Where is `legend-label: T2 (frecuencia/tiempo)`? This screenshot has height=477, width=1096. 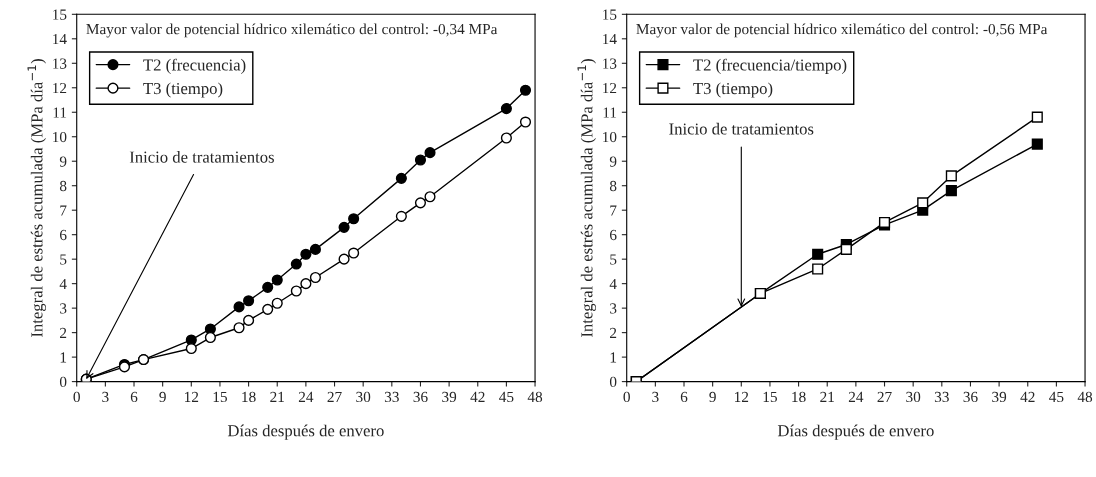
legend-label: T2 (frecuencia/tiempo) is located at coordinates (770, 66).